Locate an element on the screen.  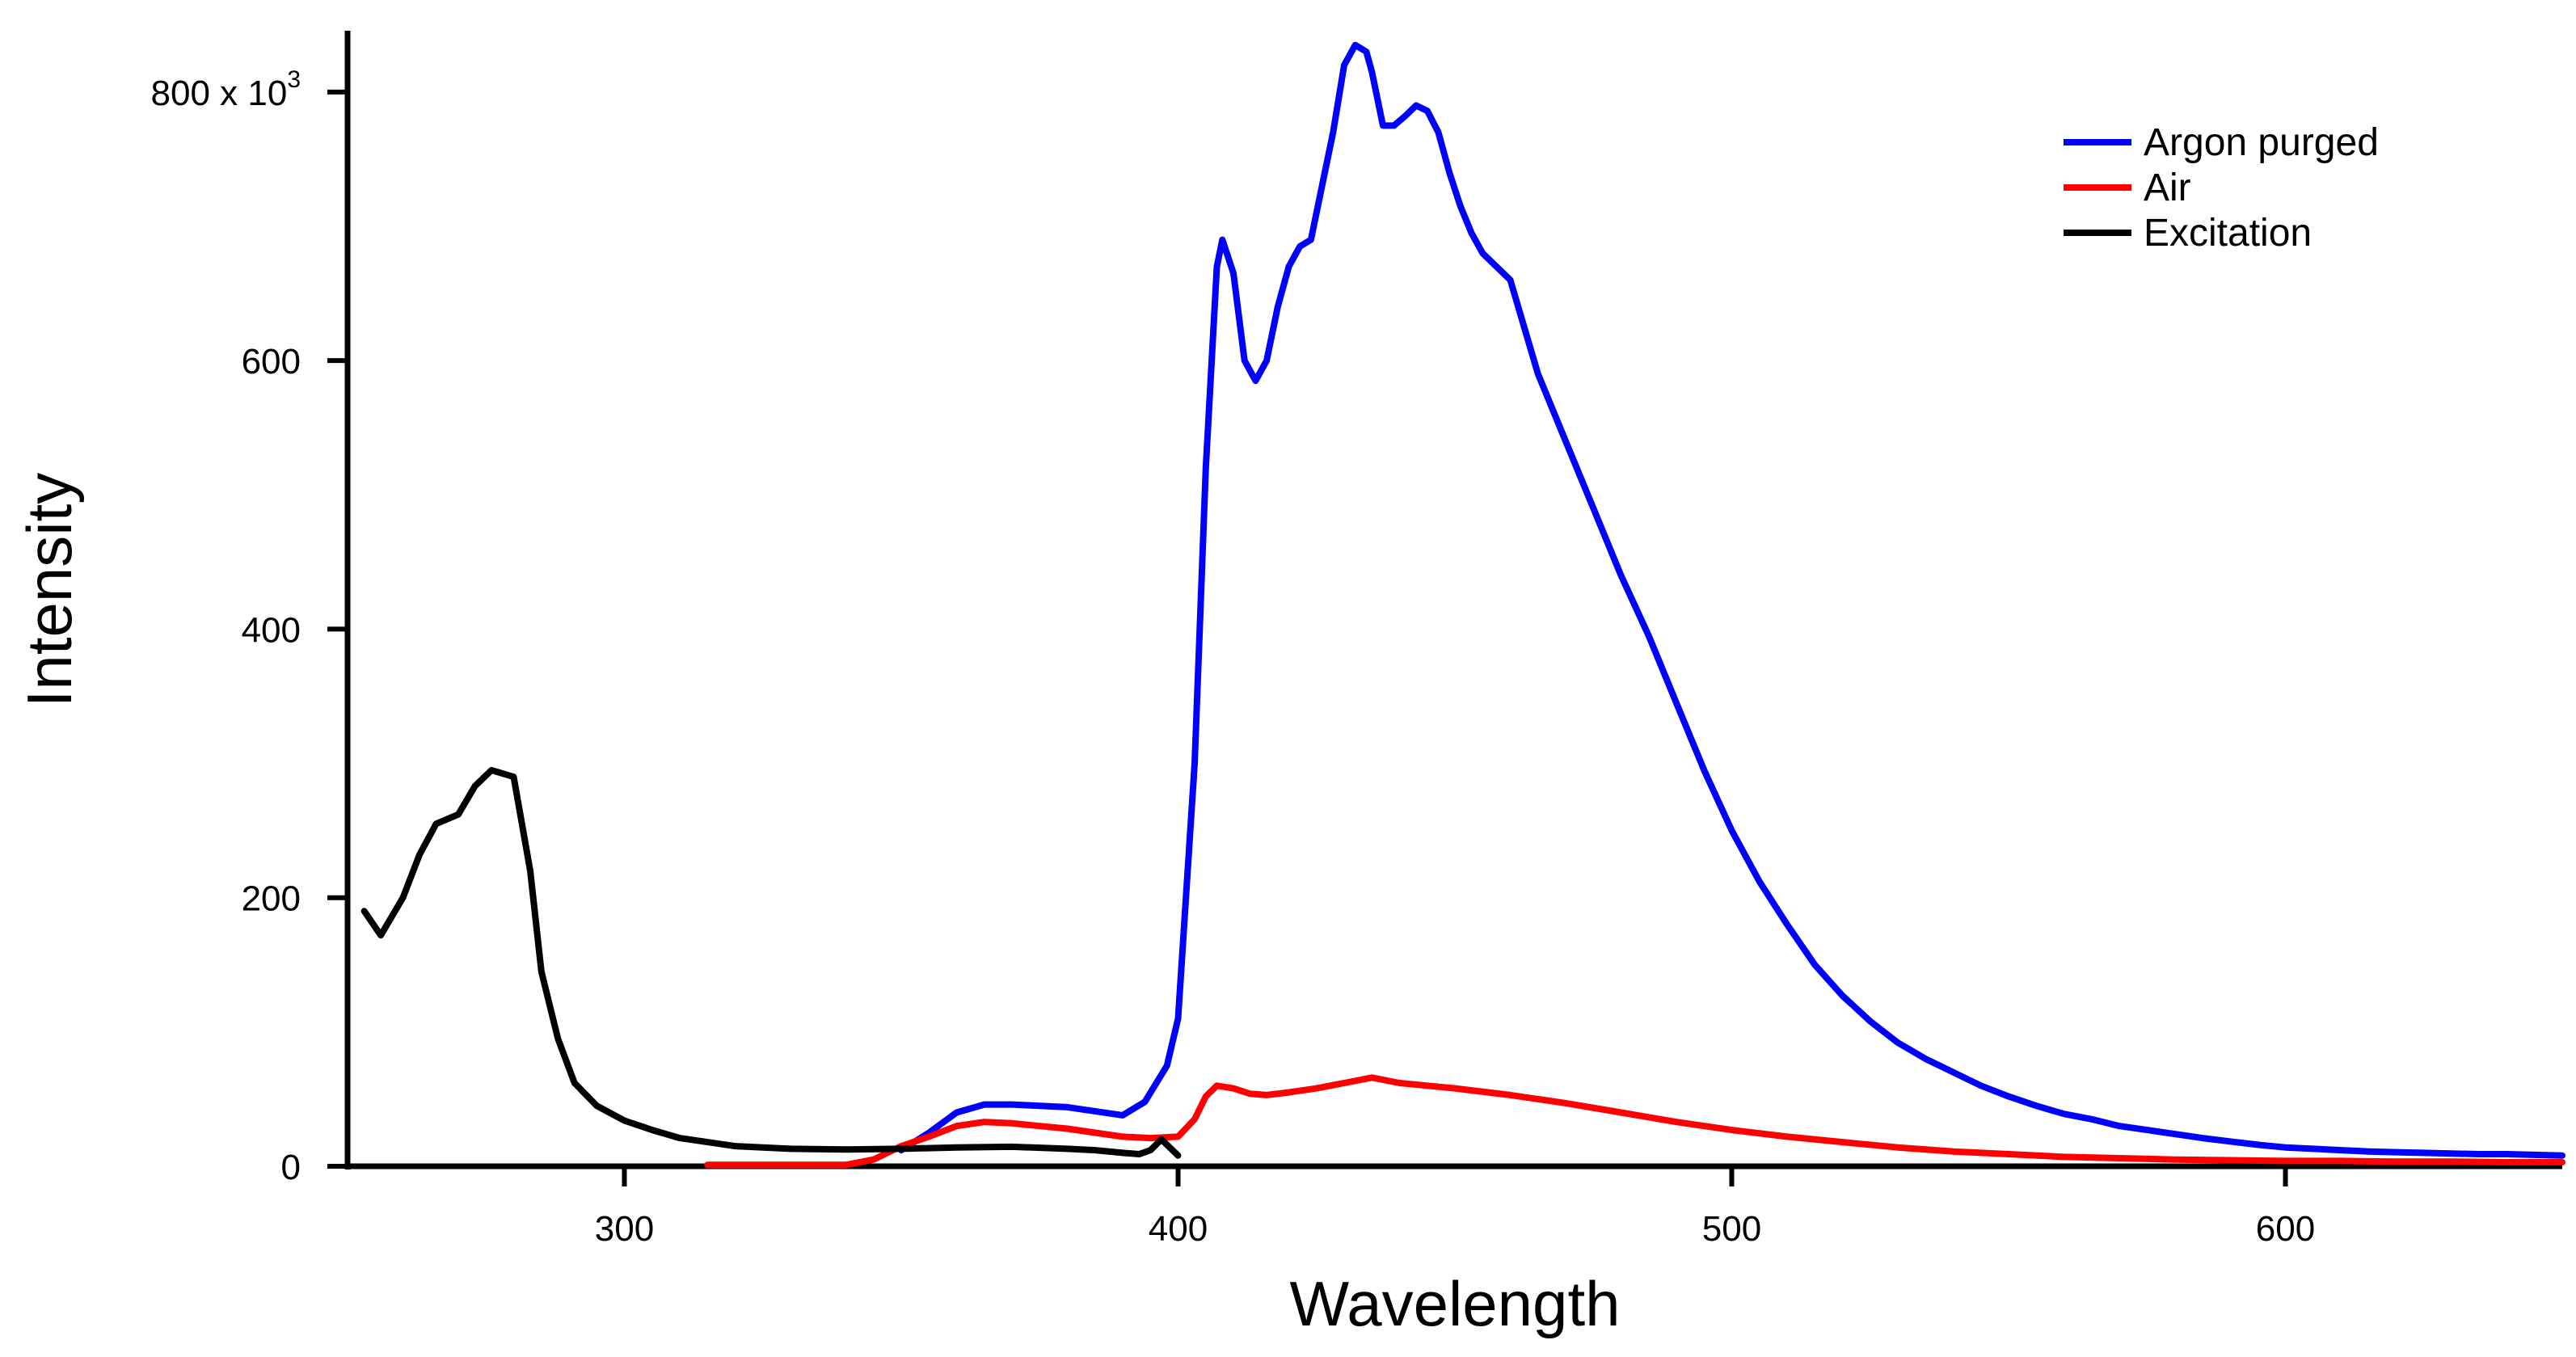
legend-label-air: Air is located at coordinates (2167, 188).